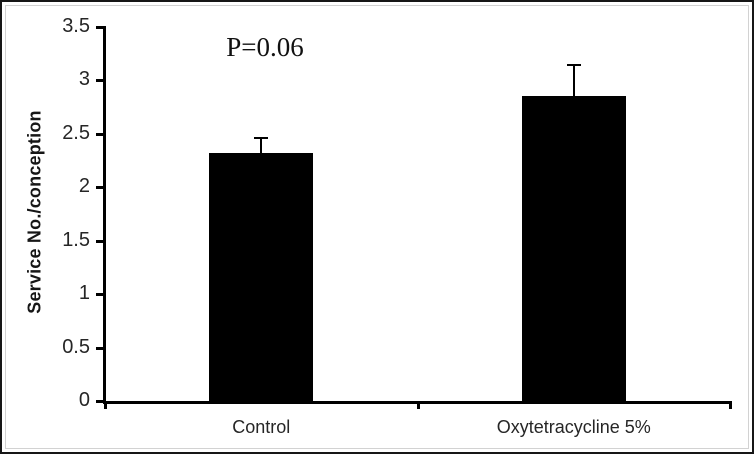 This screenshot has height=454, width=754. Describe the element at coordinates (76, 346) in the screenshot. I see `y-tick-label: 0.5` at that location.